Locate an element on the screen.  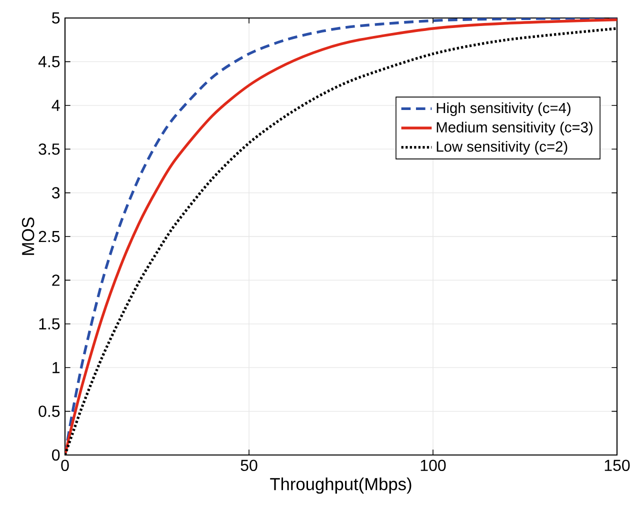
legend-label: High sensitivity (c=4) is located at coordinates (503, 109).